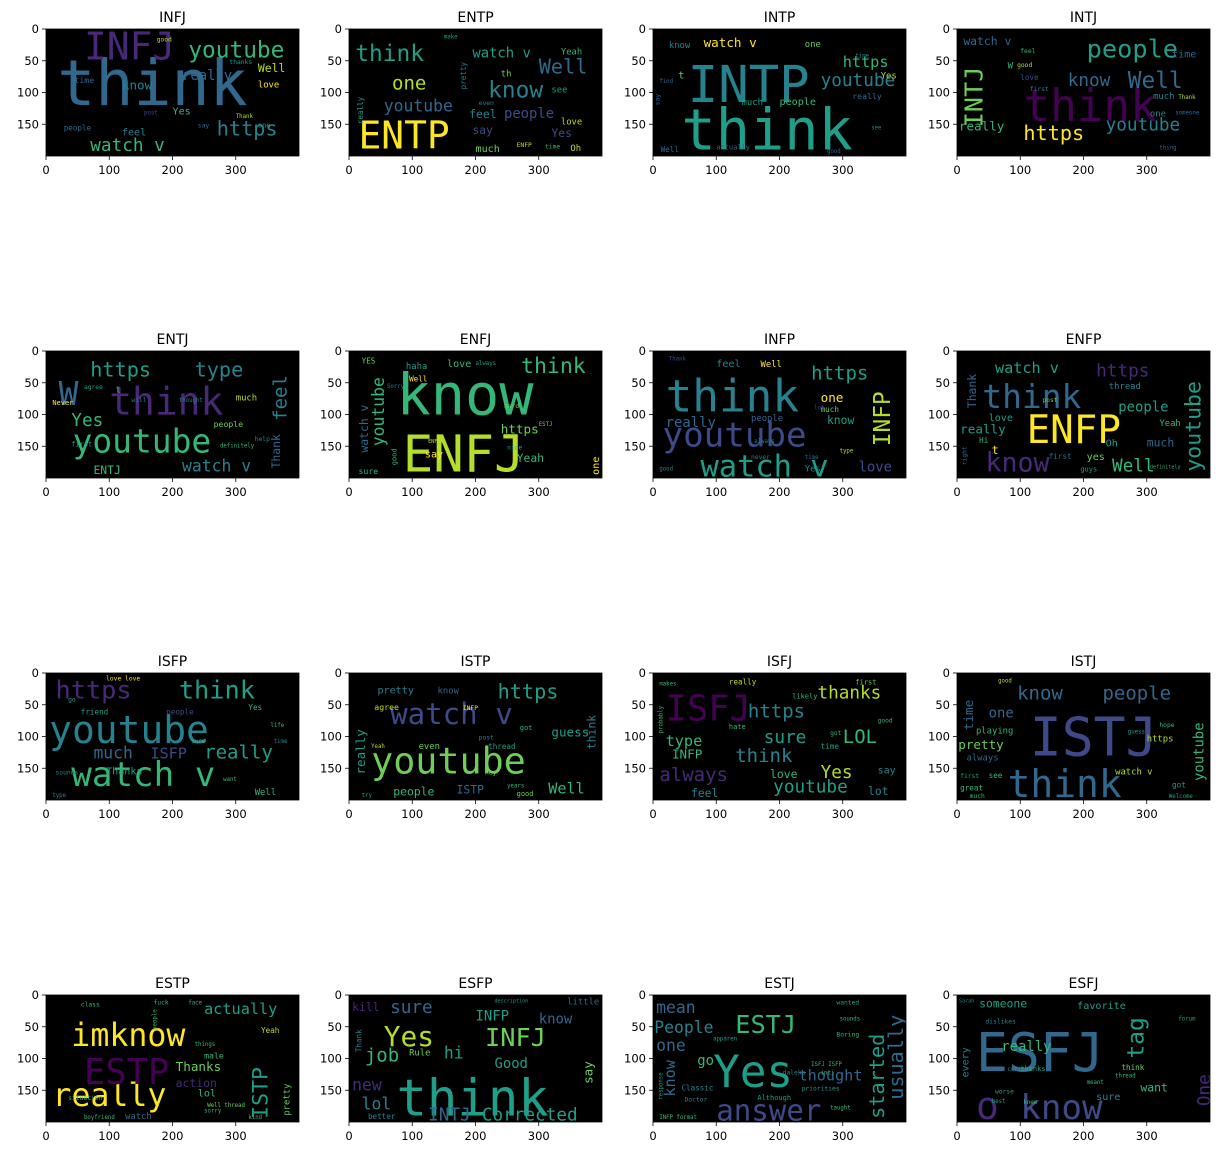 This screenshot has height=1154, width=1218. What do you see at coordinates (785, 738) in the screenshot?
I see `cloud-word: sure` at bounding box center [785, 738].